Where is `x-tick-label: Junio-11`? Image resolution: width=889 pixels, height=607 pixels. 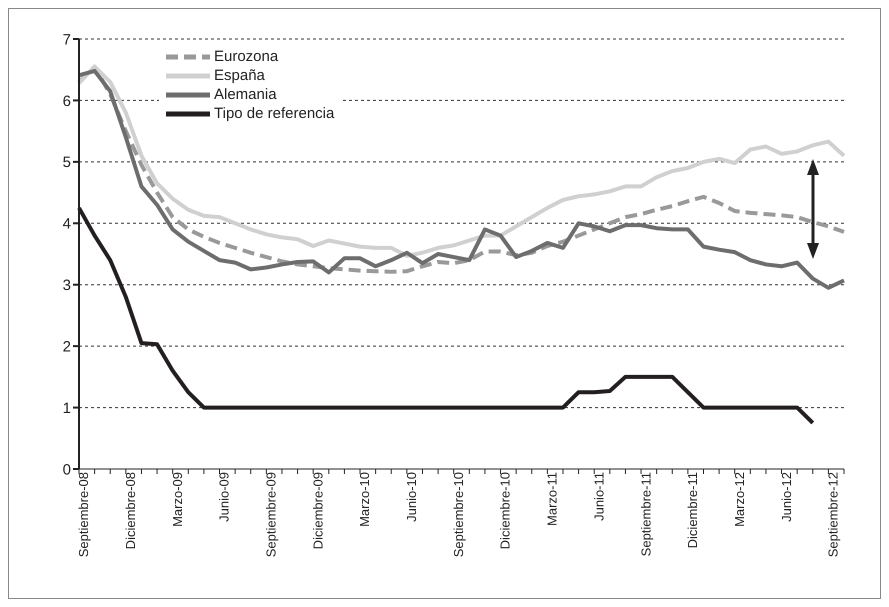 x-tick-label: Junio-11 is located at coordinates (598, 496).